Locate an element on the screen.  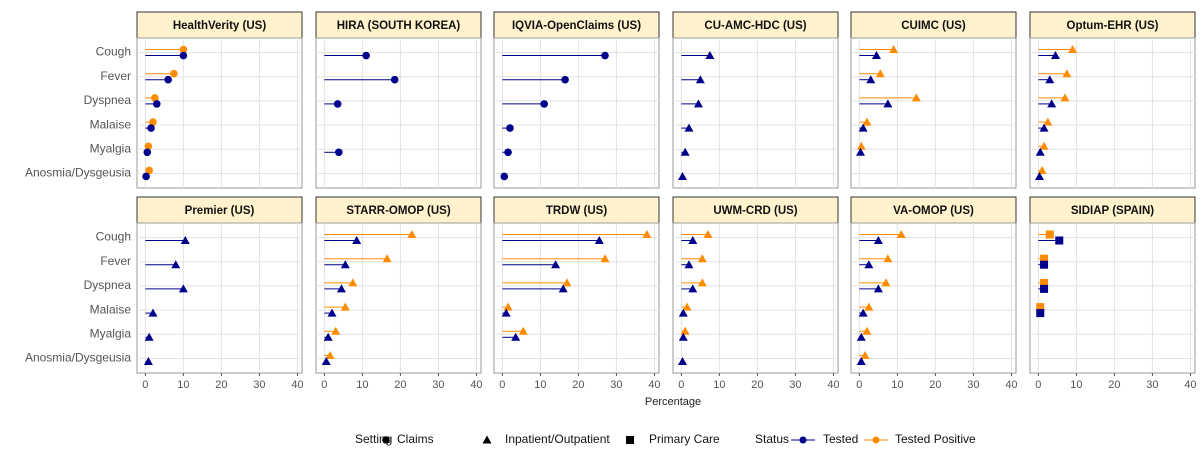
legend-title: Status is located at coordinates (772, 439).